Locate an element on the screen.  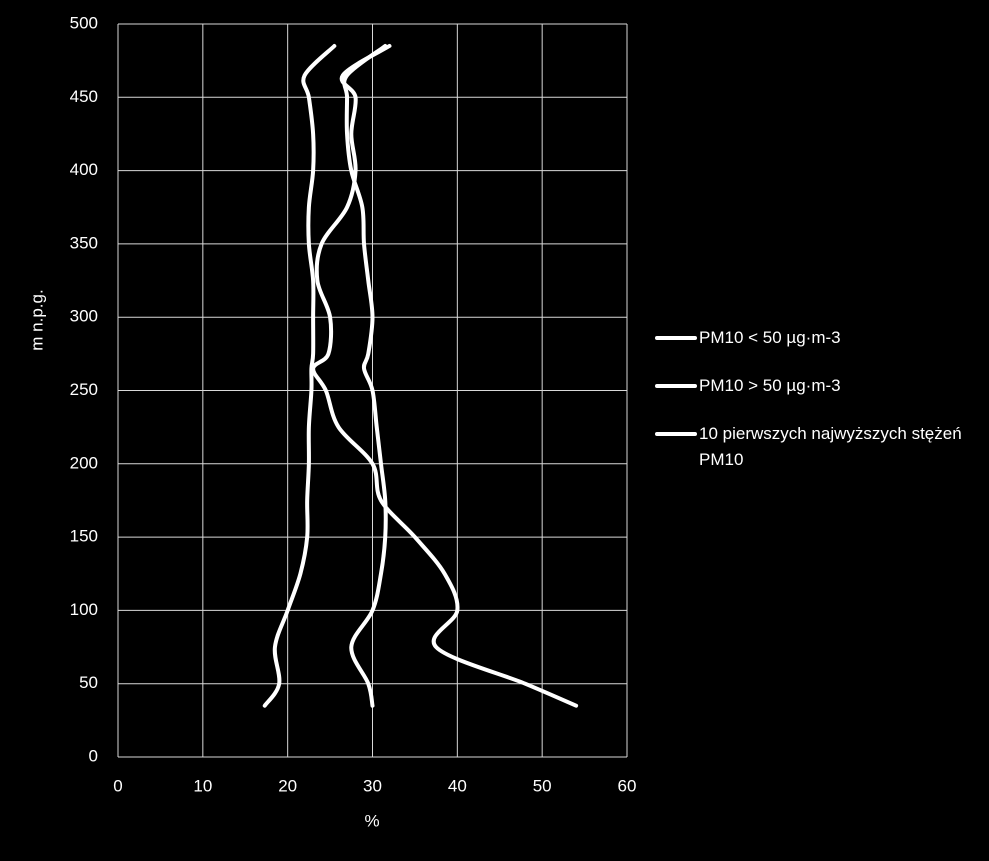
legend-label: PM10 > 50 µg·m-3 is located at coordinates (770, 385).